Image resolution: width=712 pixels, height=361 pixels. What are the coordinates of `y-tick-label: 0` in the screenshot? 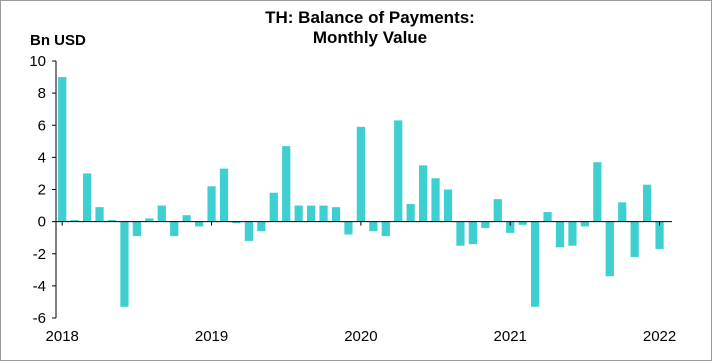 It's located at (42, 222).